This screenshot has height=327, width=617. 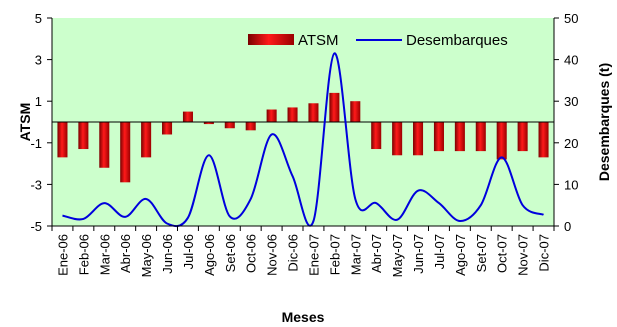 I want to click on x-tick-label: Feb-07, so click(x=334, y=254).